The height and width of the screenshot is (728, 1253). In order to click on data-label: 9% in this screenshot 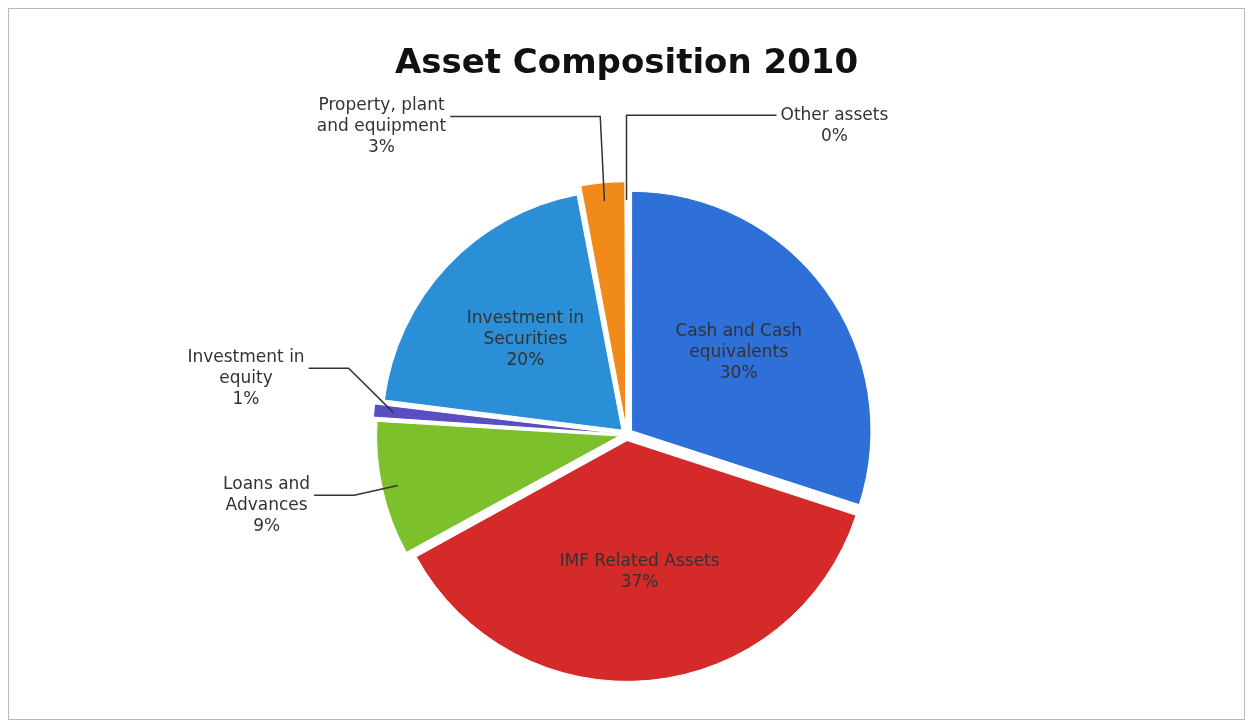, I will do `click(267, 525)`.